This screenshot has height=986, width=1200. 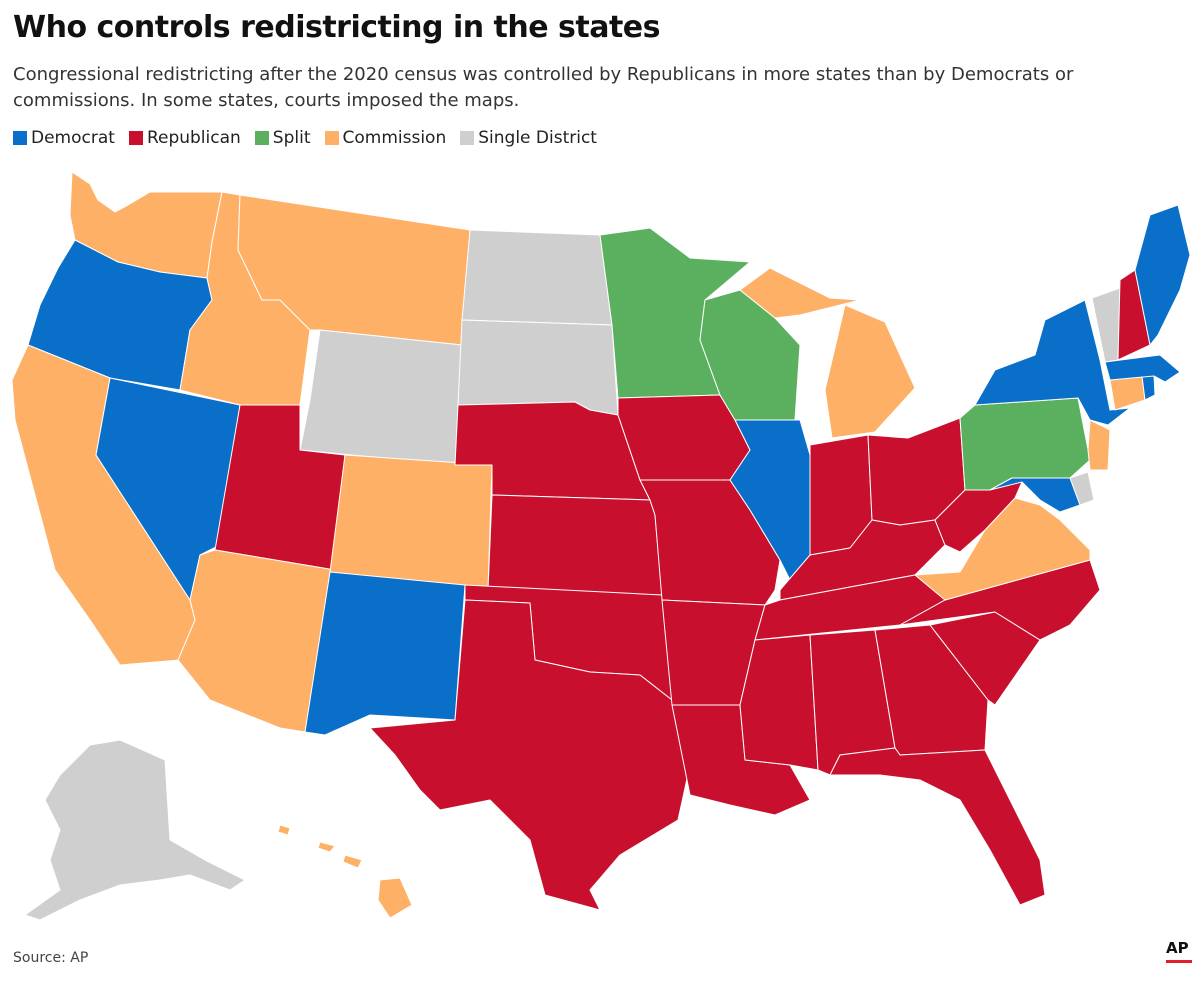 What do you see at coordinates (1142, 368) in the screenshot?
I see `state-MA` at bounding box center [1142, 368].